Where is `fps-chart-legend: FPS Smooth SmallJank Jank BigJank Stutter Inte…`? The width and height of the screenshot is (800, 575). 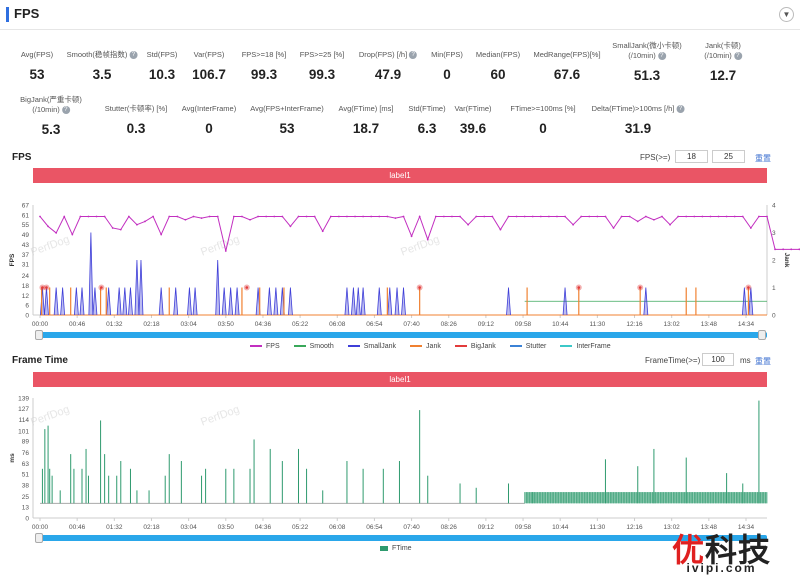
fps-chart-legend: FPS Smooth SmallJank Jank BigJank Stutter Inte… is located at coordinates (430, 346).